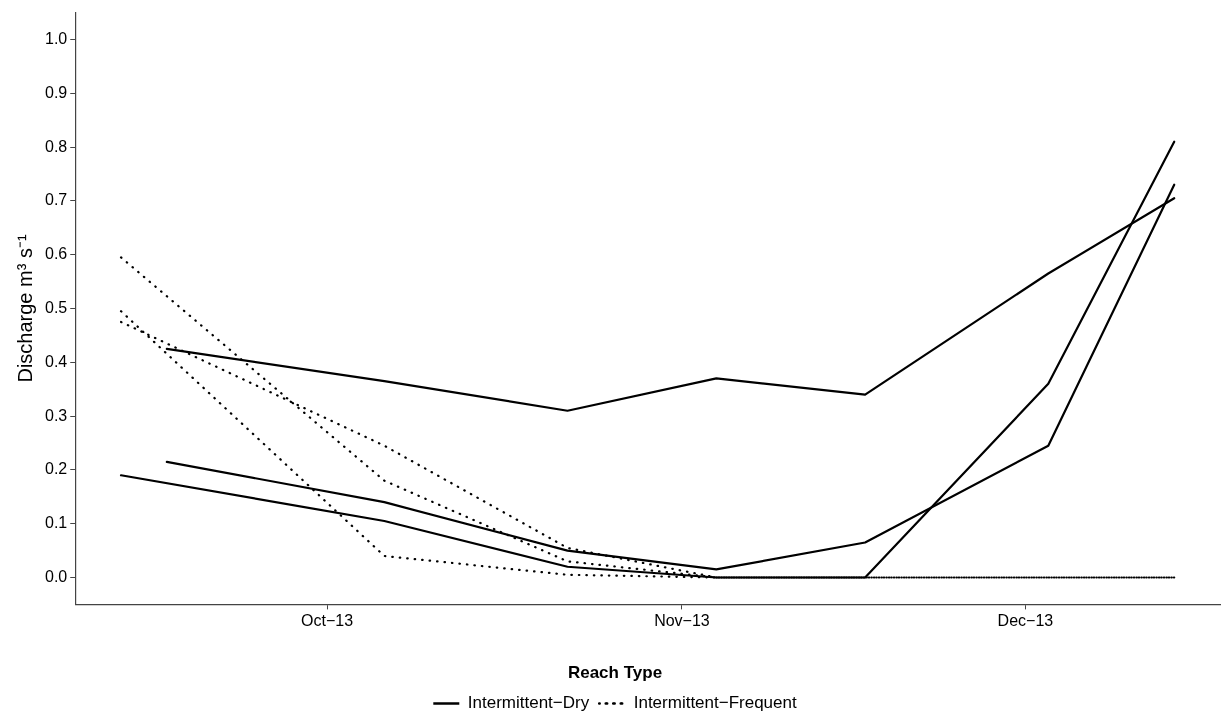 The height and width of the screenshot is (728, 1228). What do you see at coordinates (327, 621) in the screenshot?
I see `x-tick-label: Oct−13` at bounding box center [327, 621].